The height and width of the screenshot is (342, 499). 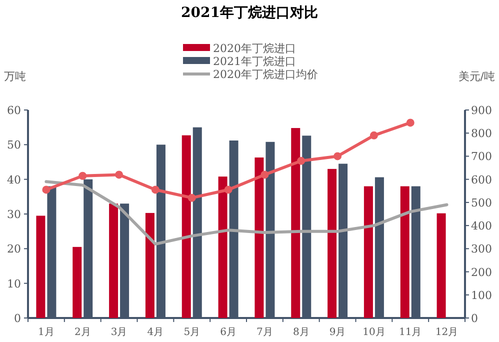 I want to click on y2-tick-label: 200, so click(x=481, y=272).